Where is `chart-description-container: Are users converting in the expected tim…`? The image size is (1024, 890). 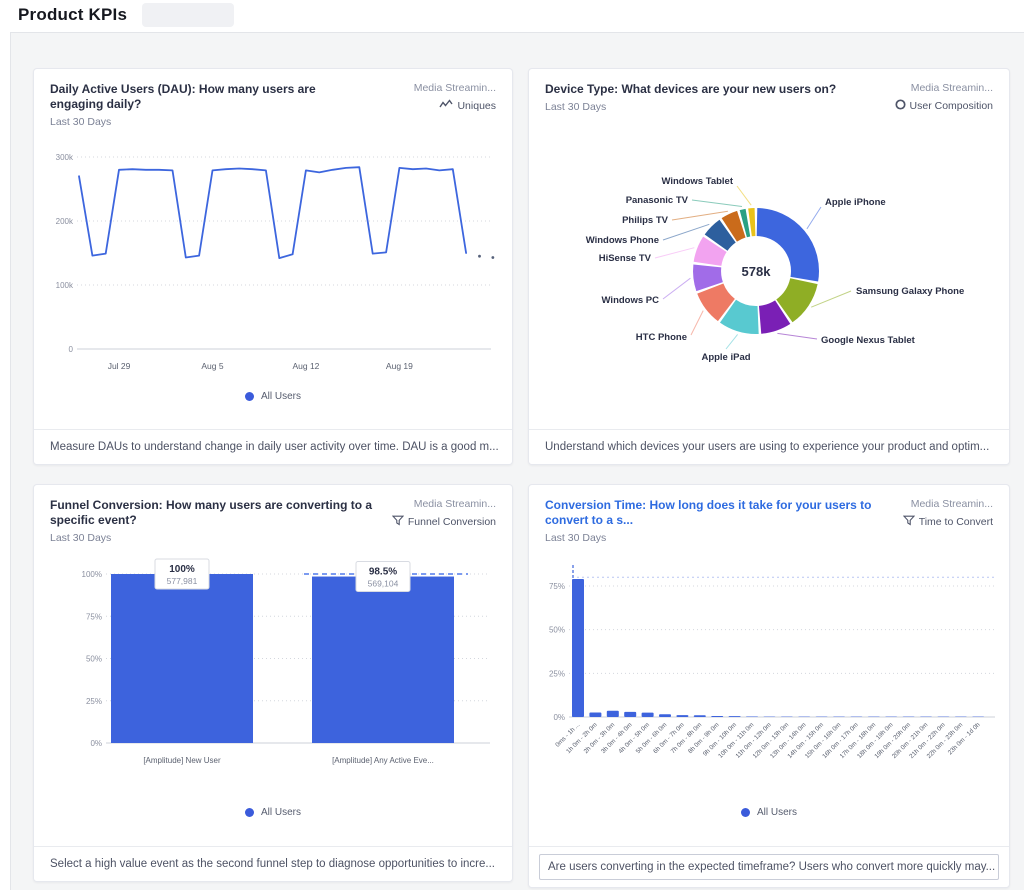 chart-description-container: Are users converting in the expected tim… is located at coordinates (769, 866).